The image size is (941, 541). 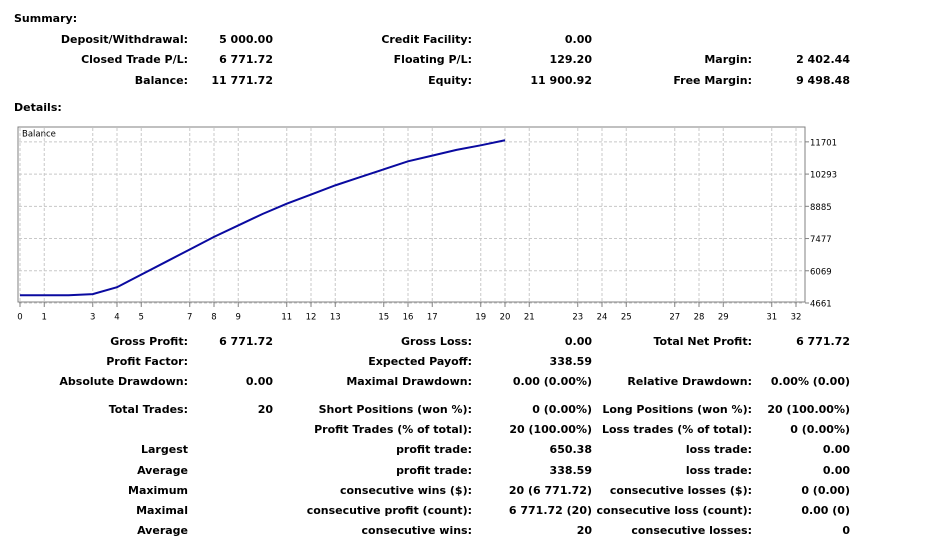 I want to click on field-label: Gross Loss:, so click(x=436, y=341).